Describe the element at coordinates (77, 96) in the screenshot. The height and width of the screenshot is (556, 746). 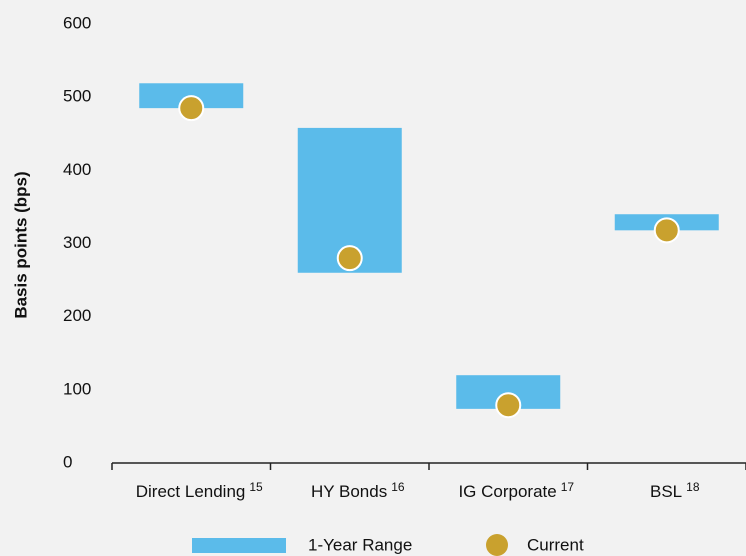
I see `y-tick-label: 500` at that location.